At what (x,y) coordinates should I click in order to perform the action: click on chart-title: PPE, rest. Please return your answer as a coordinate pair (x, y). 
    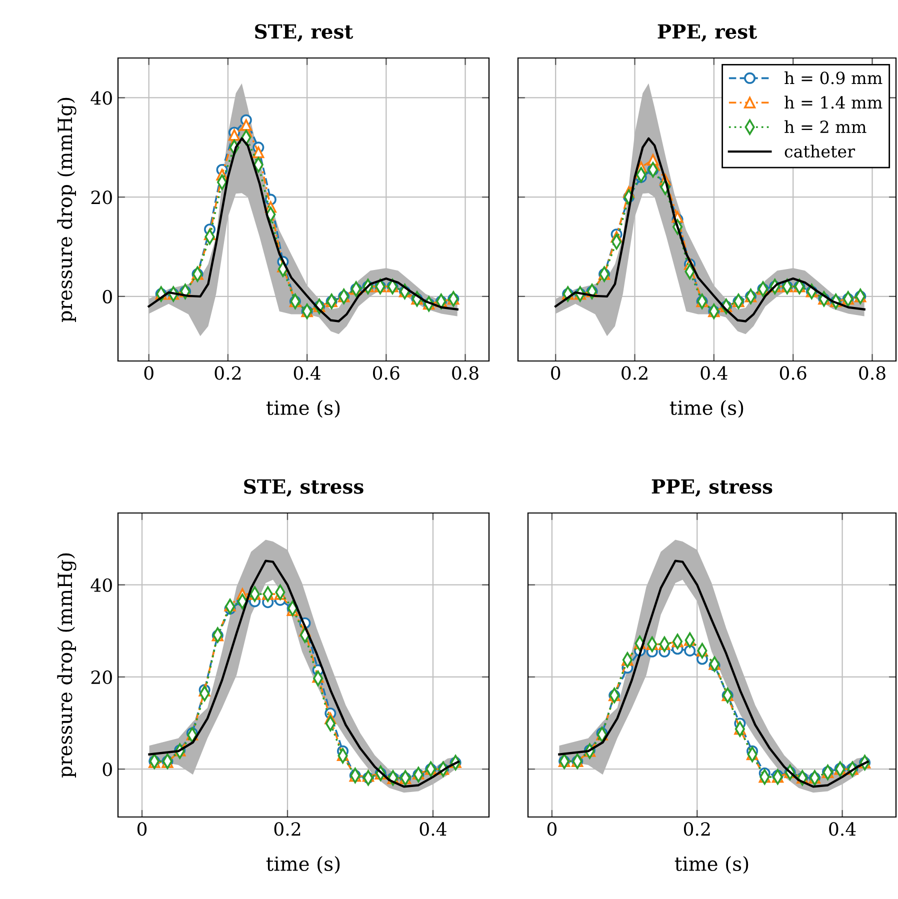
    Looking at the image, I should click on (707, 33).